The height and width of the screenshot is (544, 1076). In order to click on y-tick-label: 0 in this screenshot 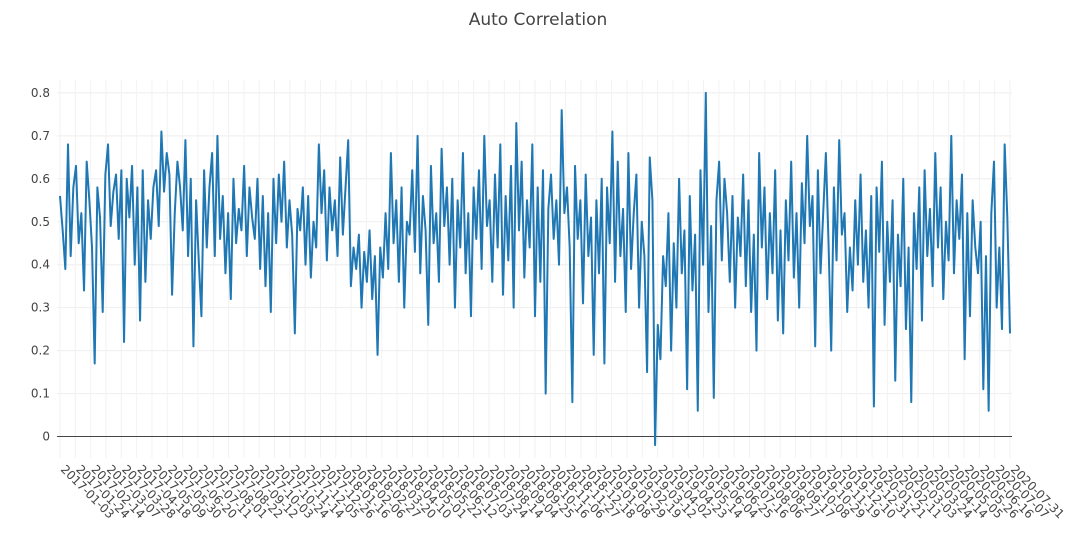, I will do `click(46, 437)`.